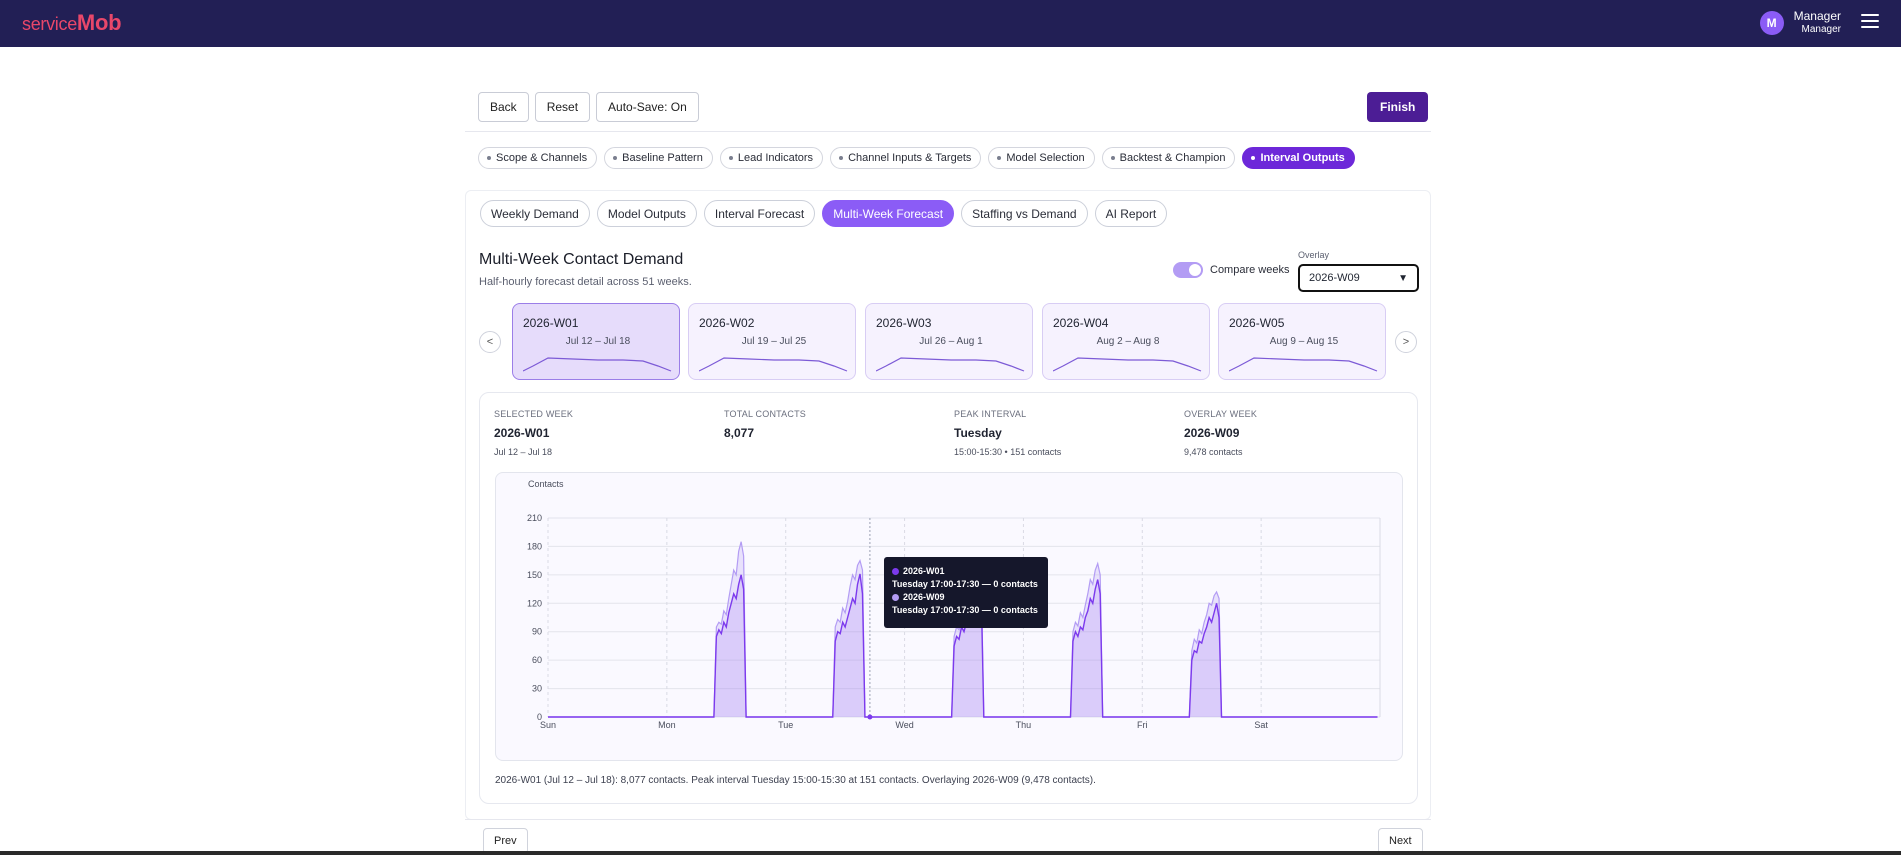  I want to click on toggle-switch, so click(1188, 270).